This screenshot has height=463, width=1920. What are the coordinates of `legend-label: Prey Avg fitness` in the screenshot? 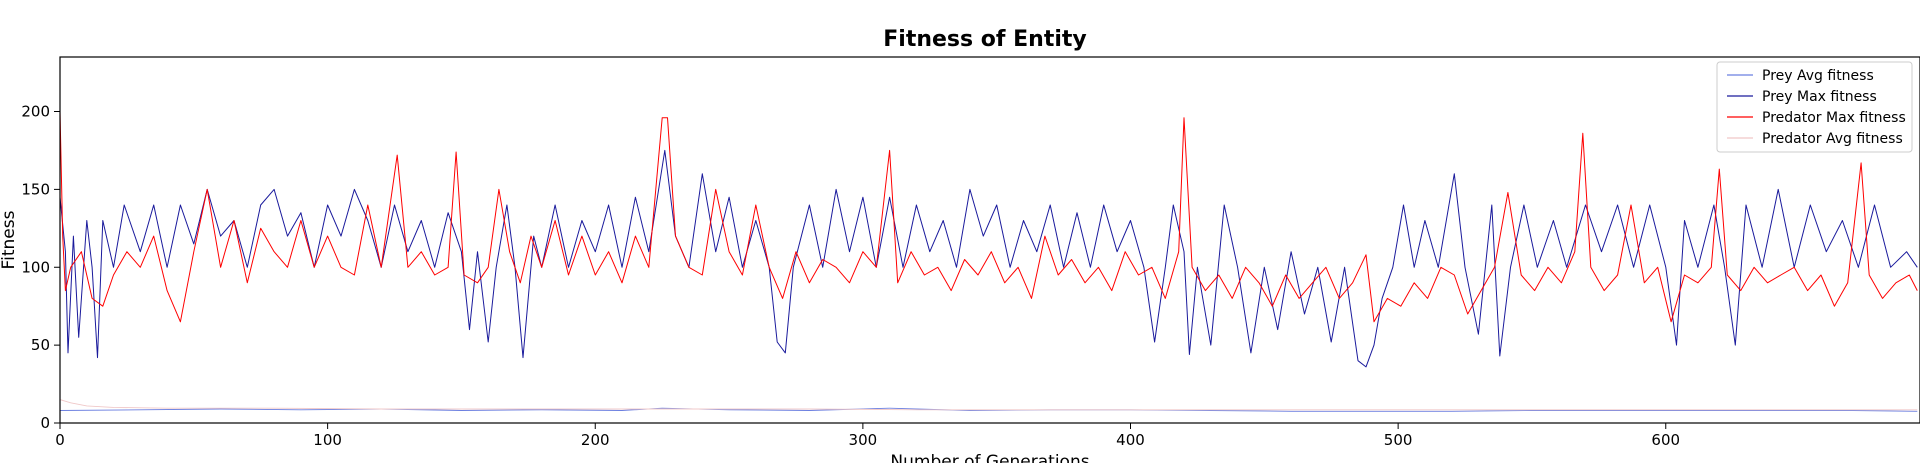 It's located at (1818, 76).